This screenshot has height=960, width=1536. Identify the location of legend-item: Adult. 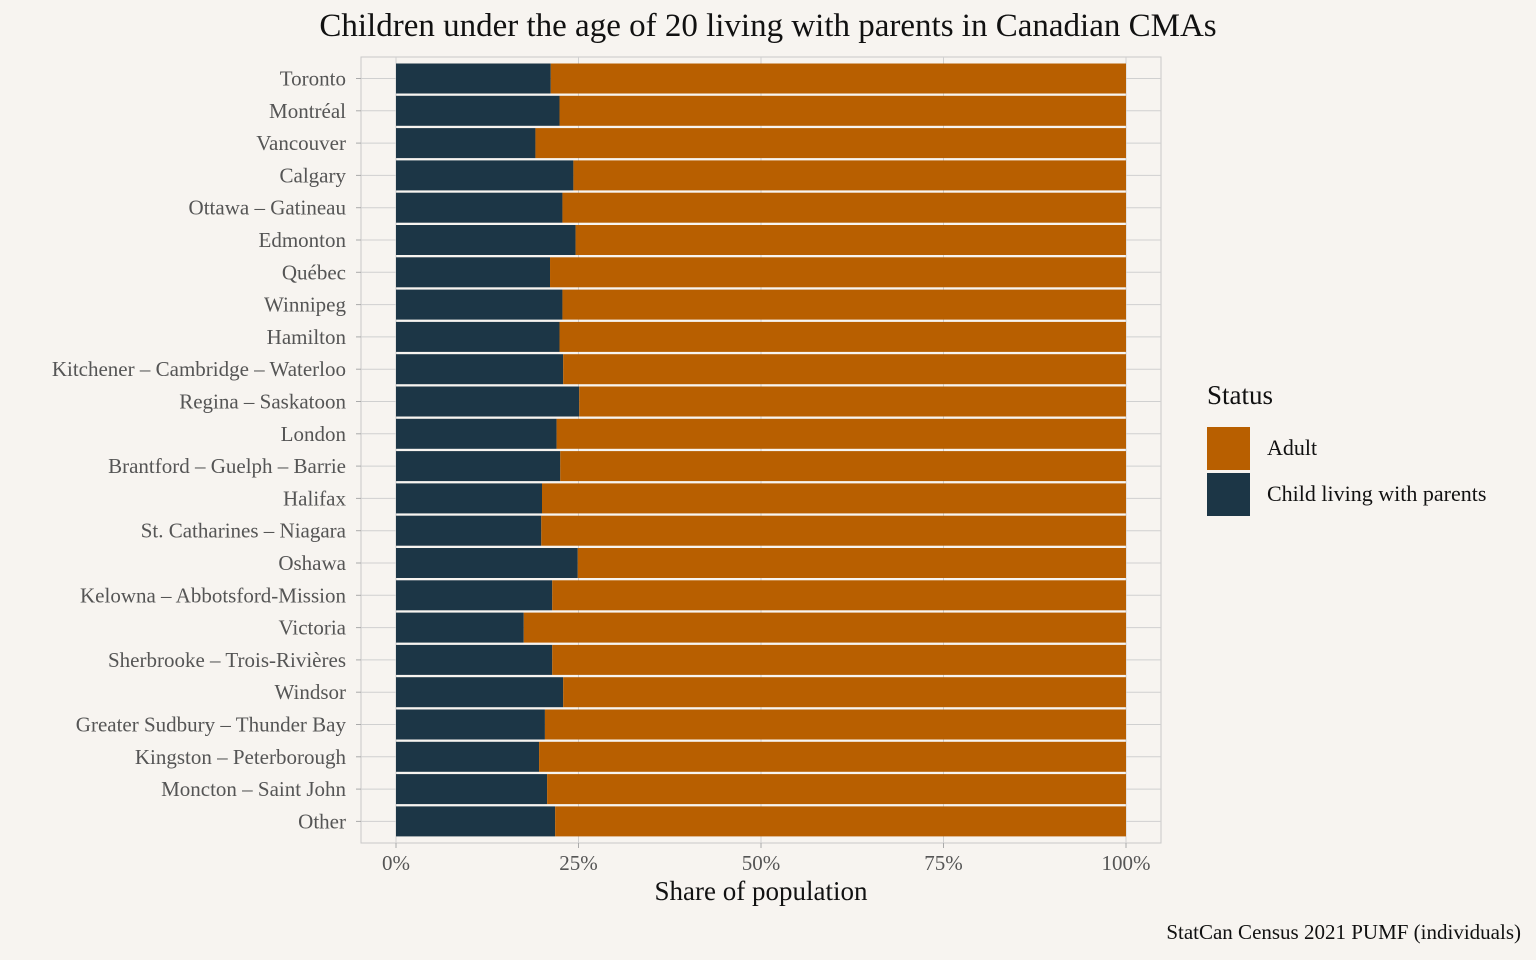
(1346, 448).